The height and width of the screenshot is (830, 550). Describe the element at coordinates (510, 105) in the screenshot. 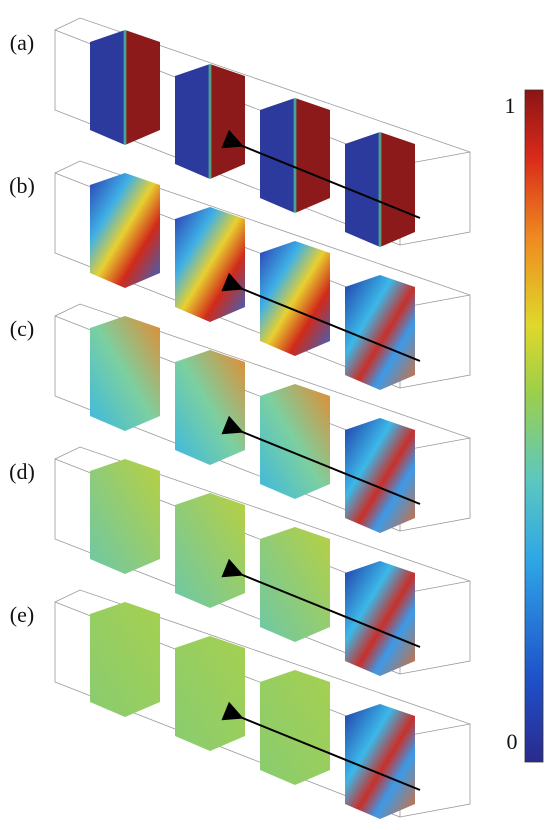

I see `colorbar-max-label: 1` at that location.